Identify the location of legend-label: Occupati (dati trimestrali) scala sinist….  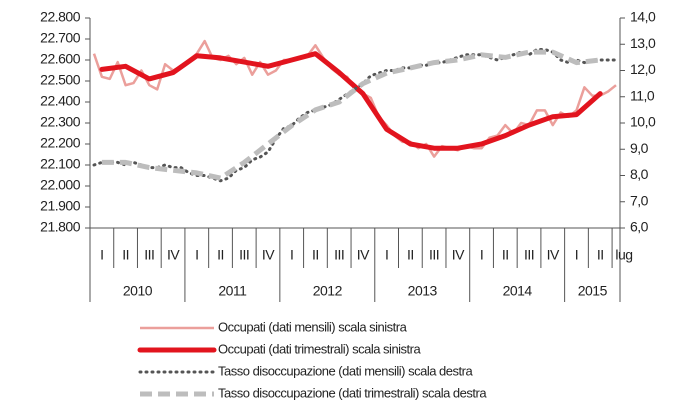
(319, 348).